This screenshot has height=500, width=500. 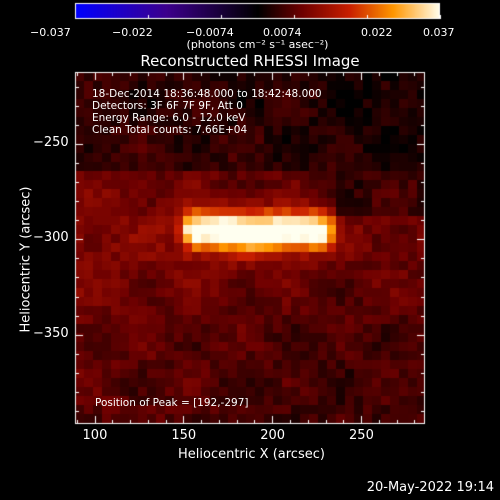 I want to click on timestamp: 20-May-2022 19:14, so click(x=430, y=487).